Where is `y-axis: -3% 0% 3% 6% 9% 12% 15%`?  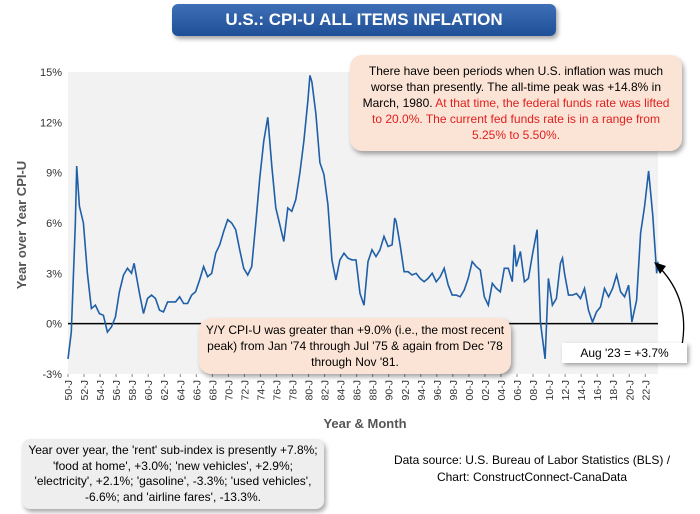
y-axis: -3% 0% 3% 6% 9% 12% 15% is located at coordinates (51, 224).